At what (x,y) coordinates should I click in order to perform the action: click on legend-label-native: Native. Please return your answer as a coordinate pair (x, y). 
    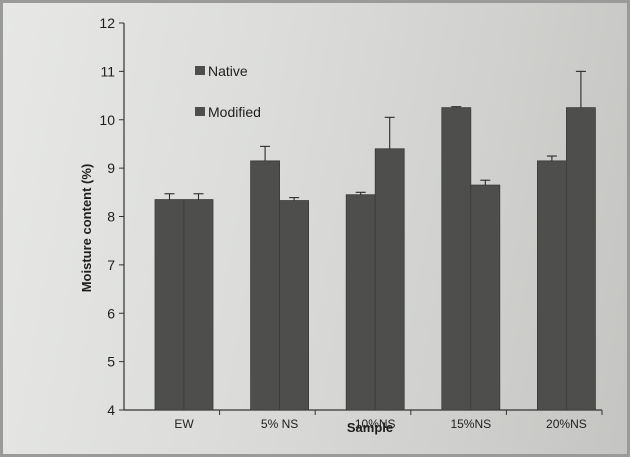
    Looking at the image, I should click on (228, 71).